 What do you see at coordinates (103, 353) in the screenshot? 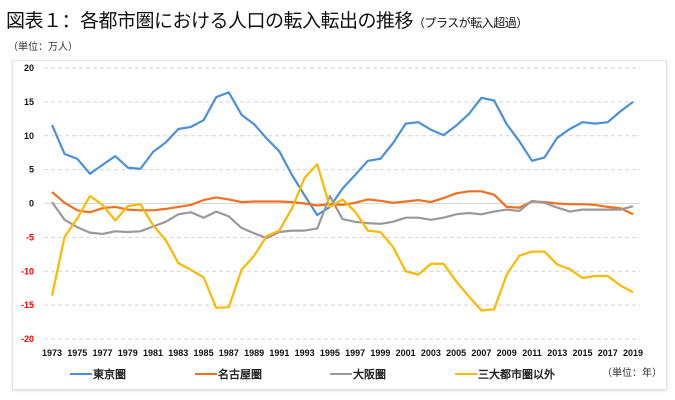
I see `x-tick-label: 1977` at bounding box center [103, 353].